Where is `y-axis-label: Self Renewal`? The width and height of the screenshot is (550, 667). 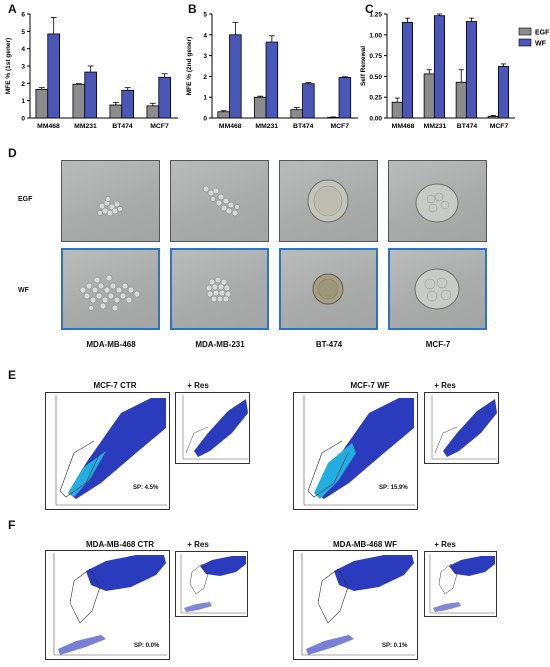 y-axis-label: Self Renewal is located at coordinates (363, 66).